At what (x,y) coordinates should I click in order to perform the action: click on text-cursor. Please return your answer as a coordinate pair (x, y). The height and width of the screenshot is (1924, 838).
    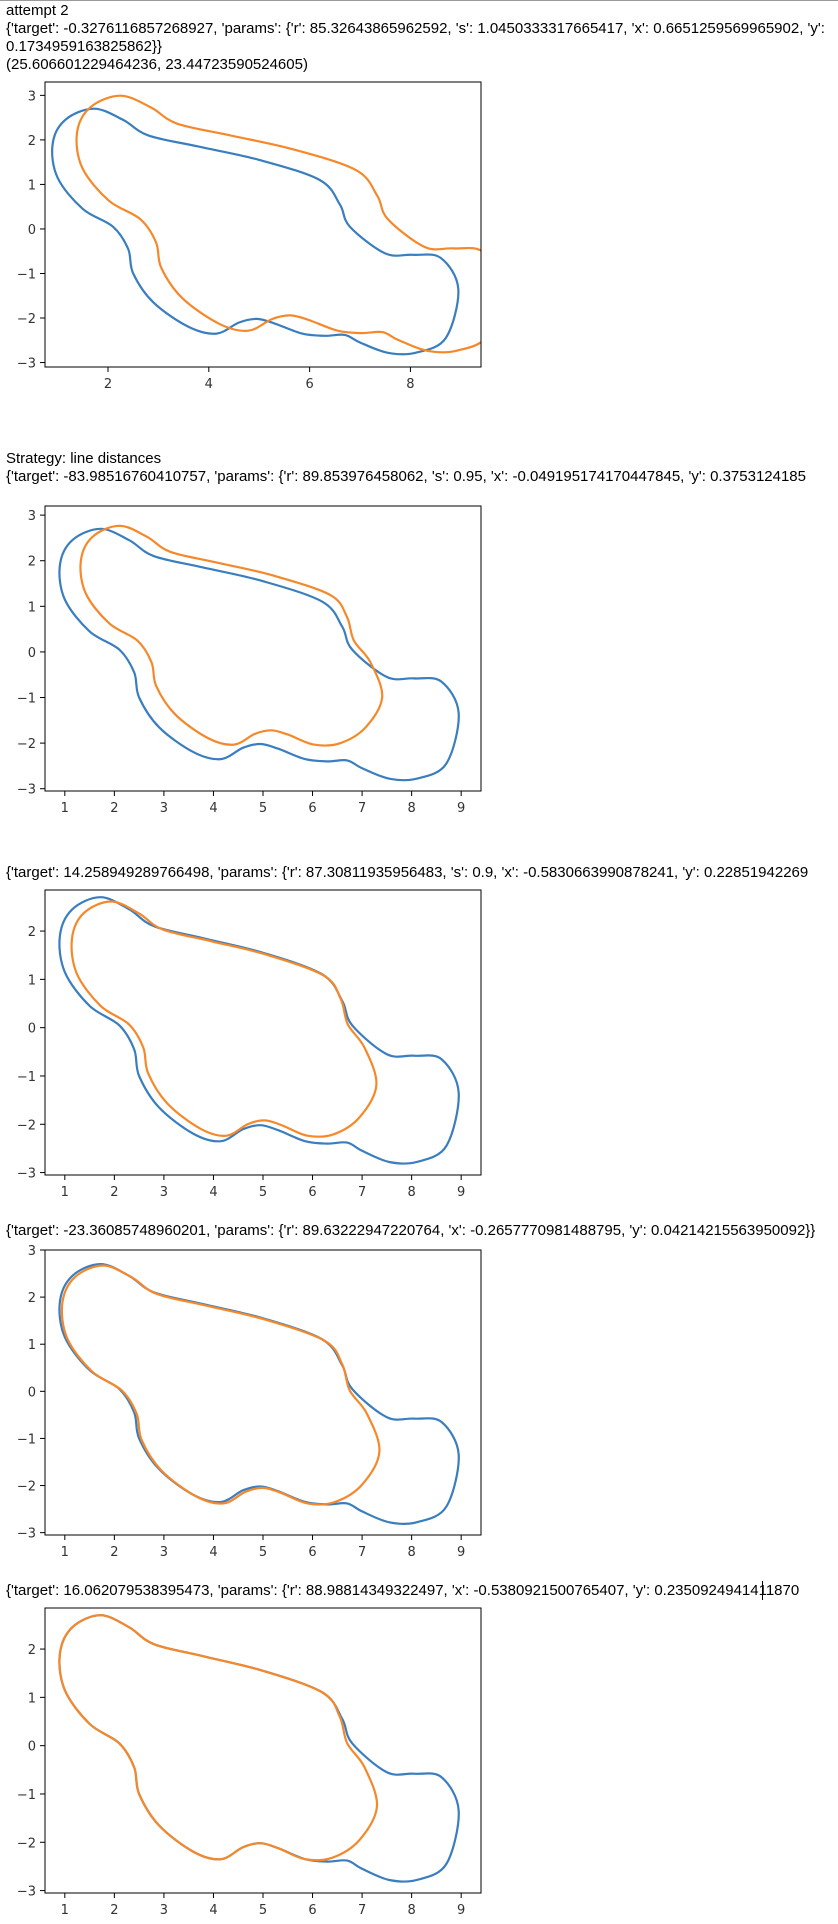
    Looking at the image, I should click on (762, 1590).